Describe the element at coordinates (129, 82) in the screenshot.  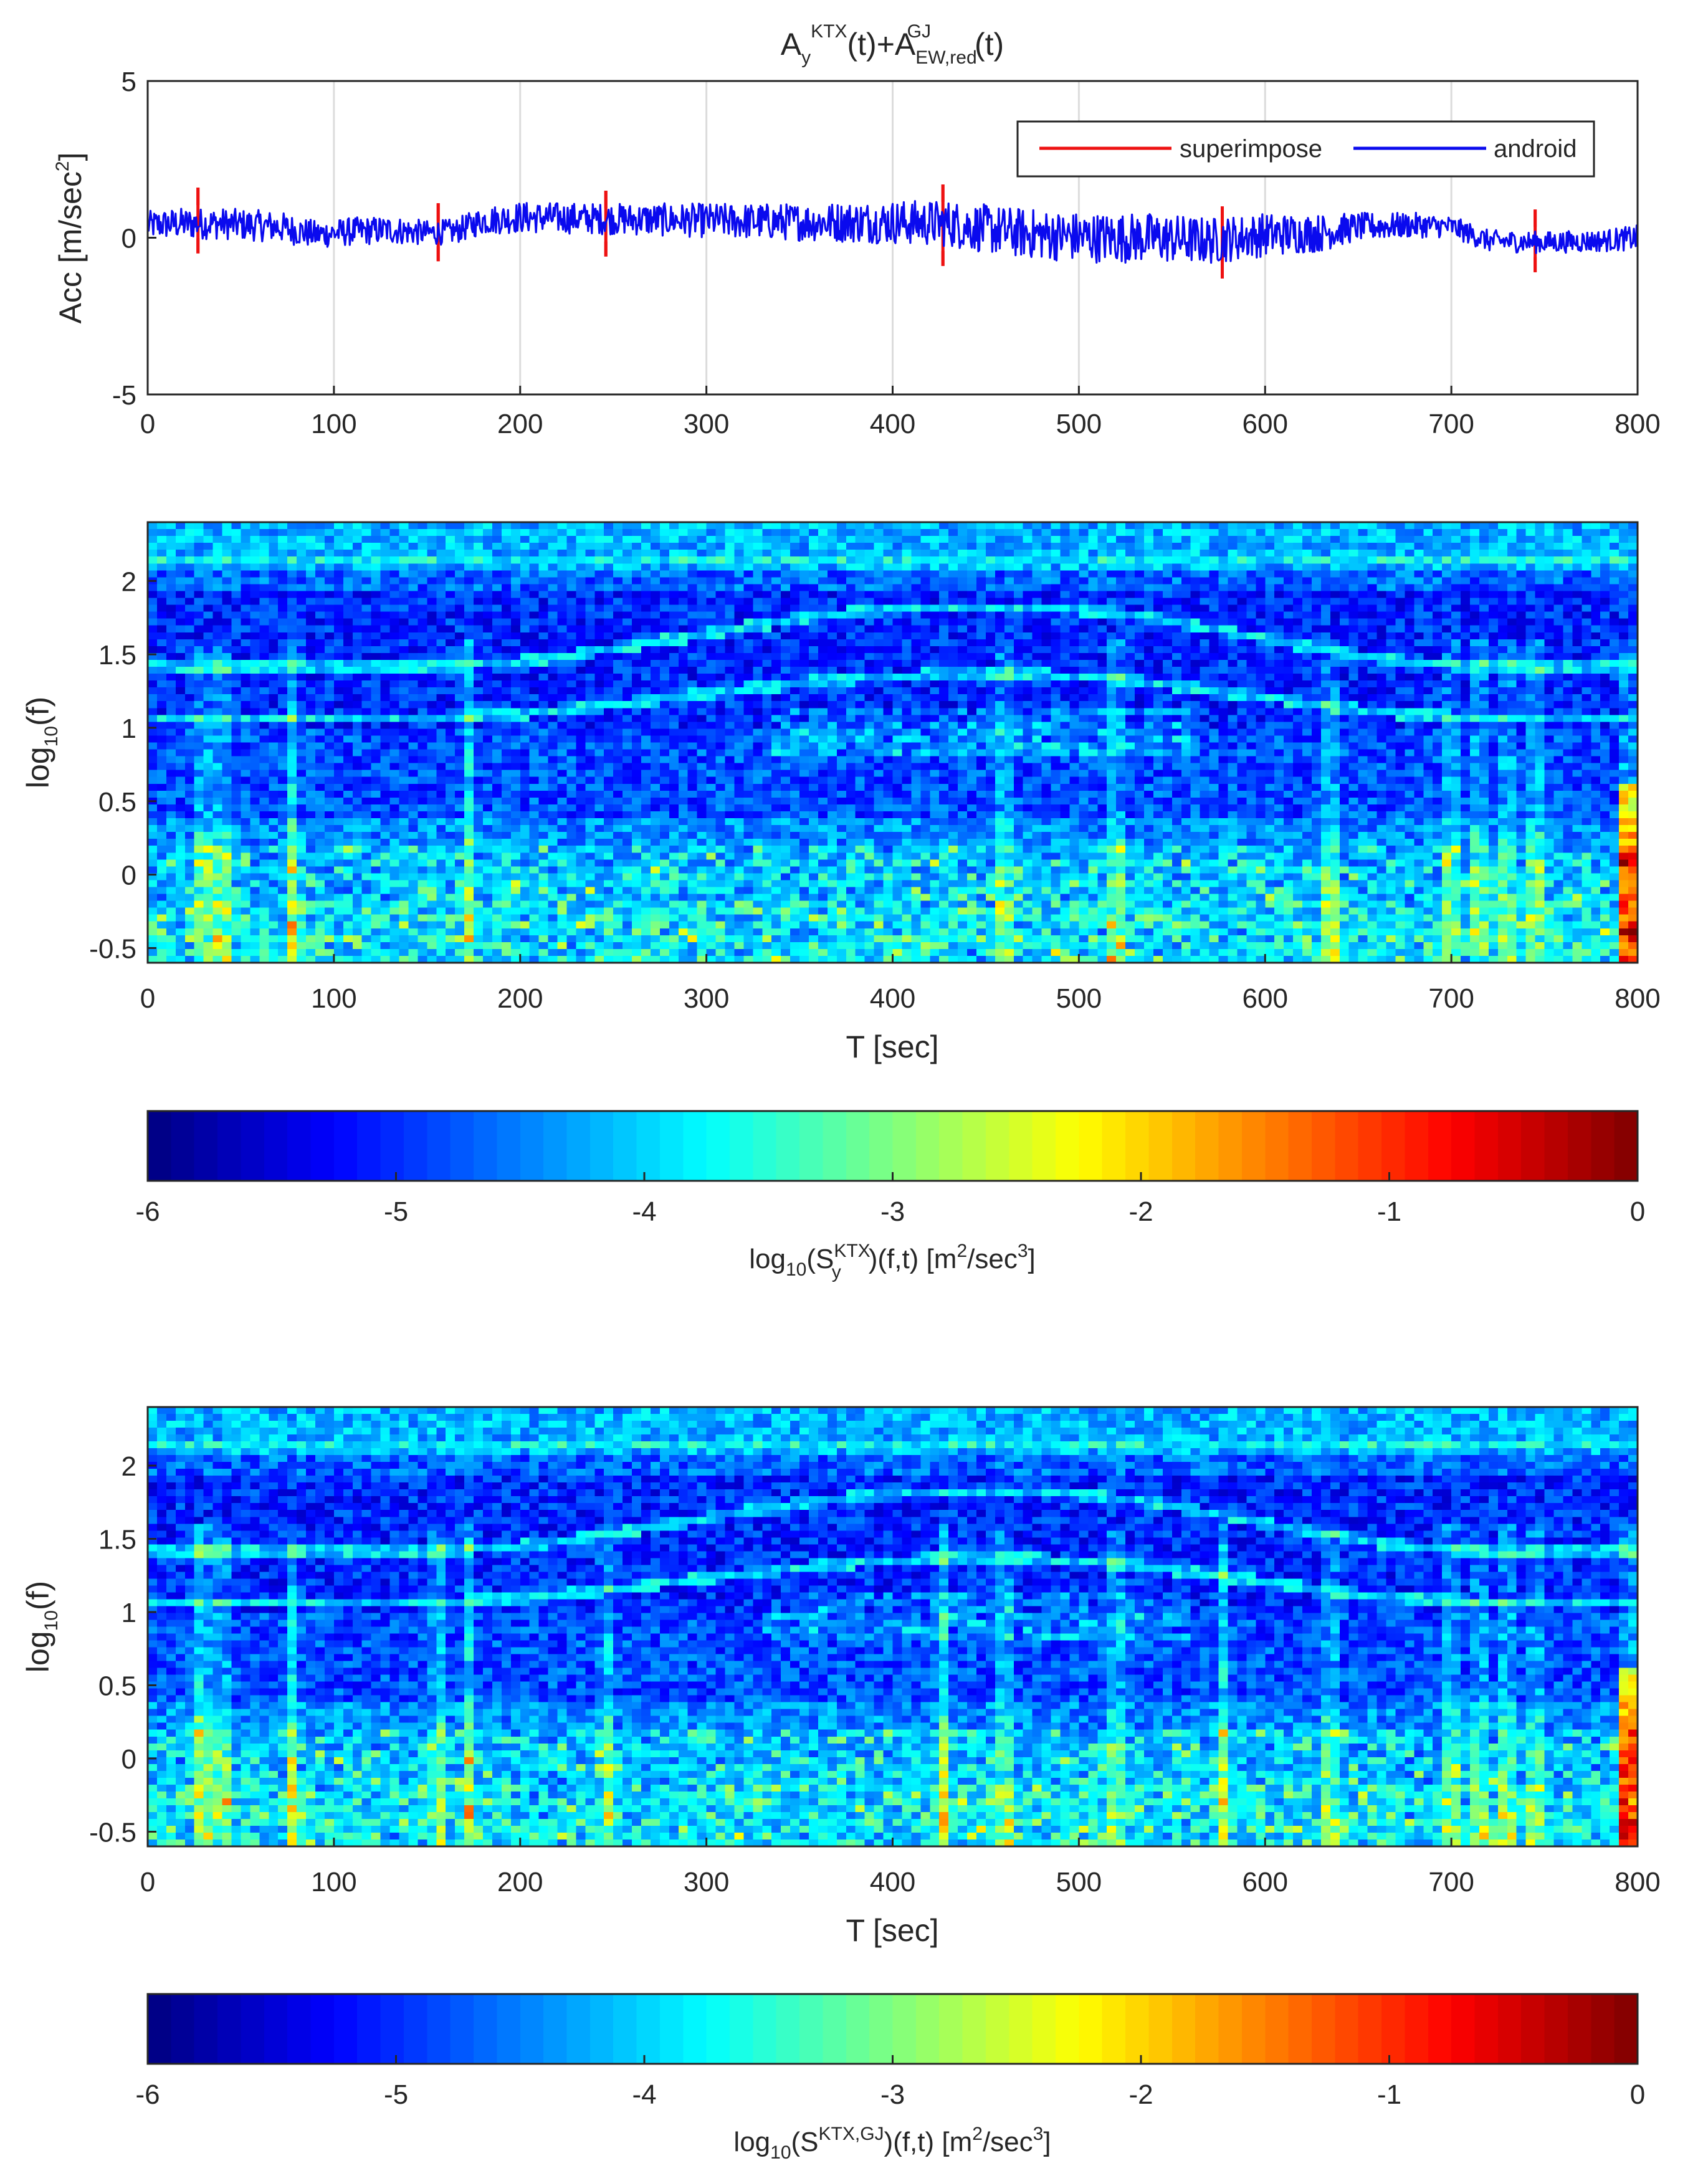
I see `y-tick-label: 5` at that location.